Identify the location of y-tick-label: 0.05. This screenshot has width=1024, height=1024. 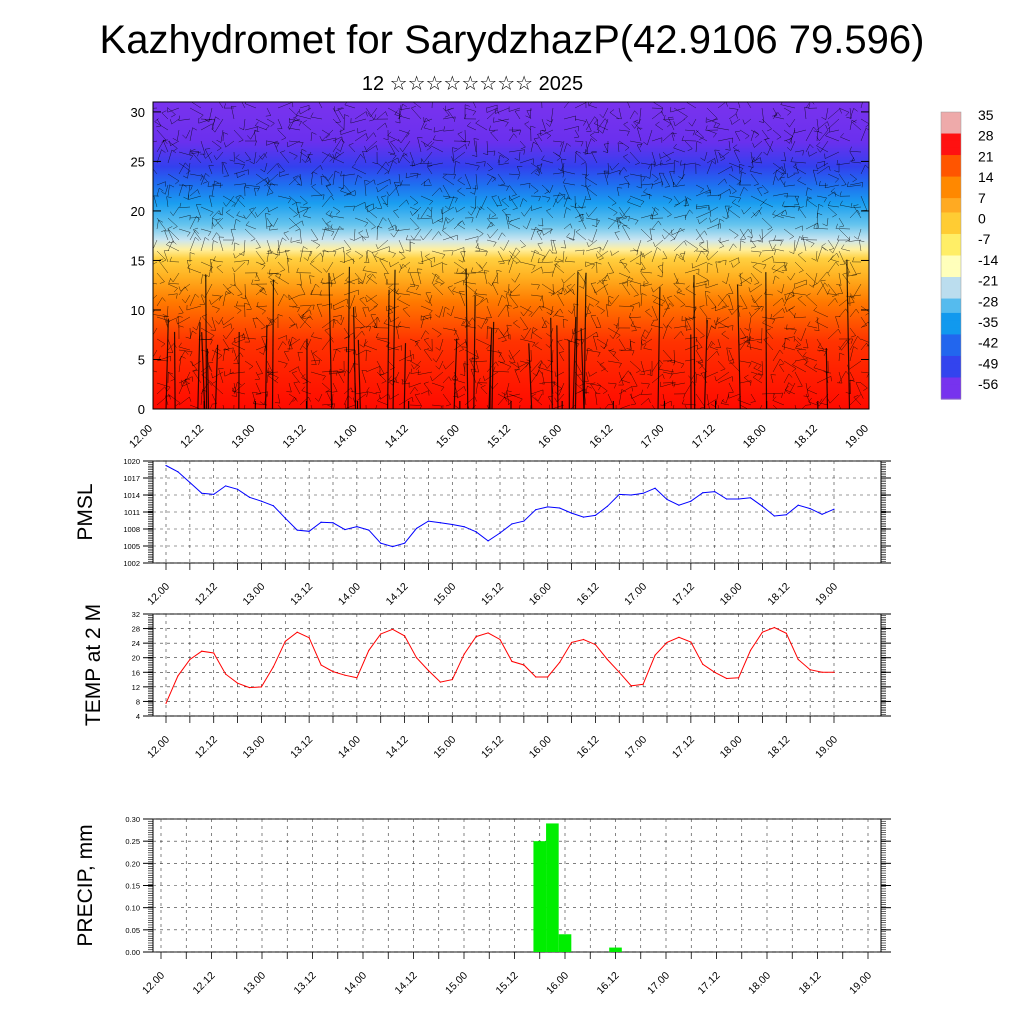
(132, 930).